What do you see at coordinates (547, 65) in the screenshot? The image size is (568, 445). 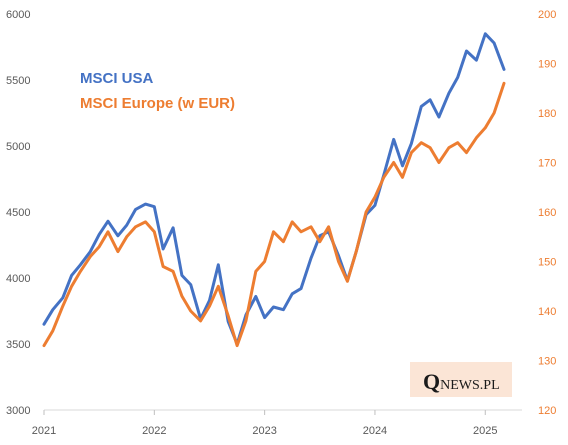 I see `right-tick-label: 190` at bounding box center [547, 65].